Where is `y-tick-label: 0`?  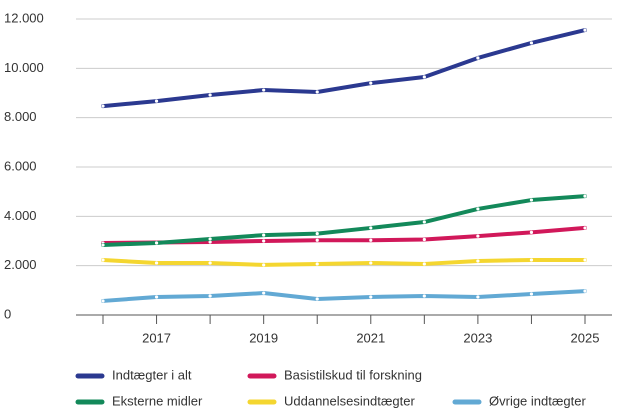
y-tick-label: 0 is located at coordinates (7, 313).